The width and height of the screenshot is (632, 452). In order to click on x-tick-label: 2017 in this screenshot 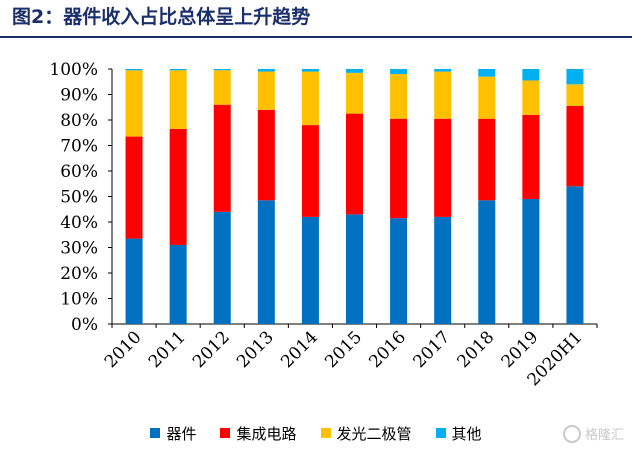, I will do `click(431, 349)`.